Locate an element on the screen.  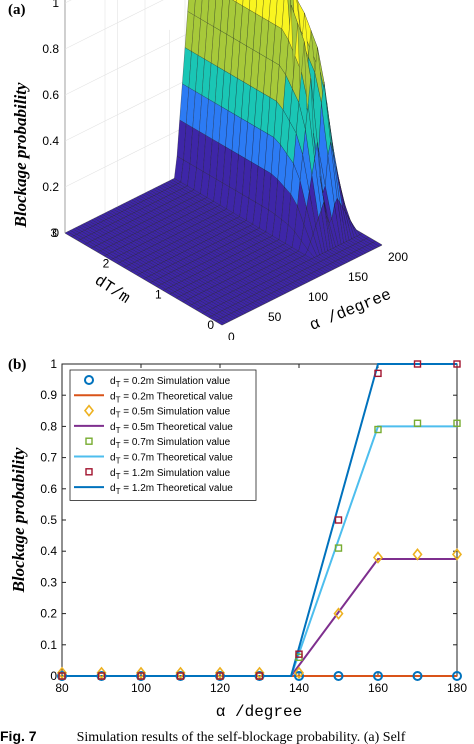
legend-entry: dT = 0.5m Simulation value is located at coordinates (170, 413).